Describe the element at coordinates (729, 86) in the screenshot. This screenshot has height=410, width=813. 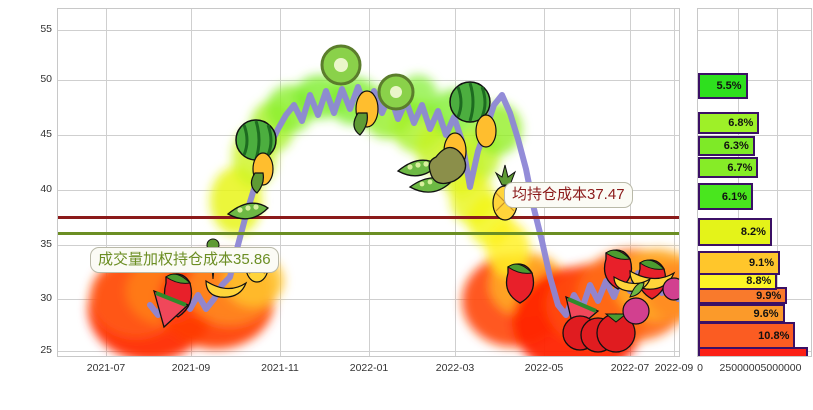
I see `volume-bar-label: 5.5%` at that location.